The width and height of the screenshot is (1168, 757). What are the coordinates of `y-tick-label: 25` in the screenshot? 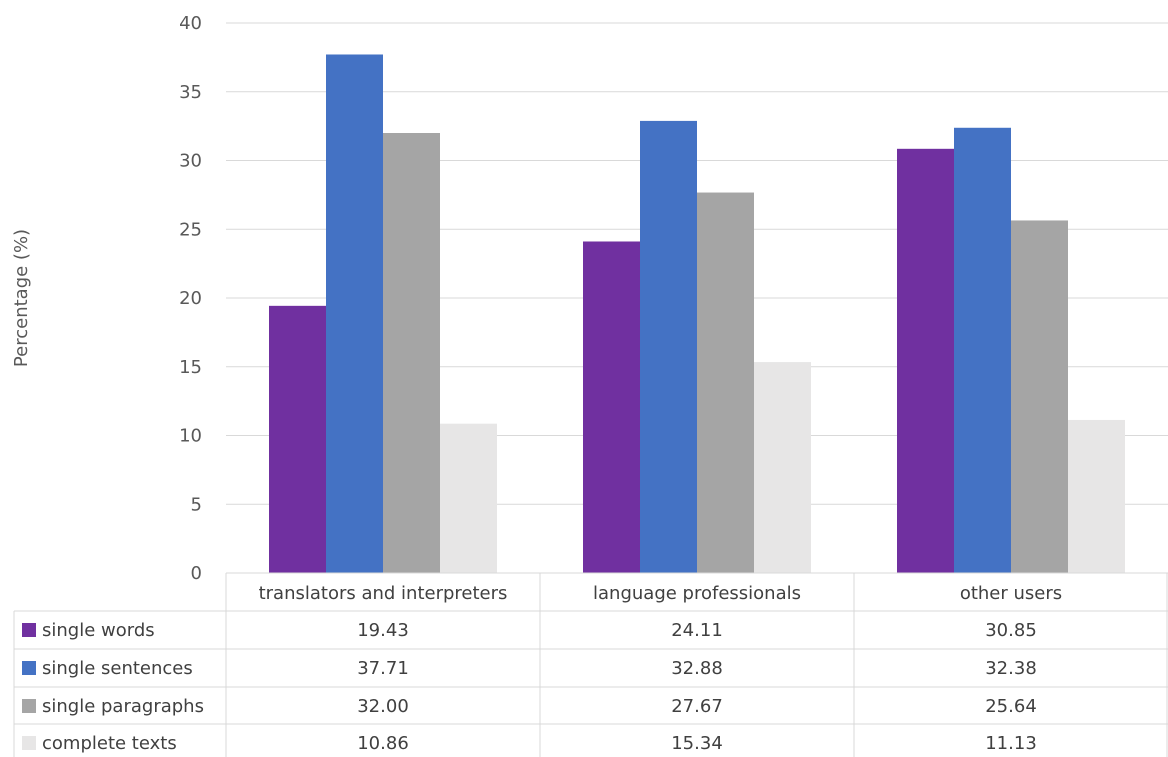 It's located at (190, 229).